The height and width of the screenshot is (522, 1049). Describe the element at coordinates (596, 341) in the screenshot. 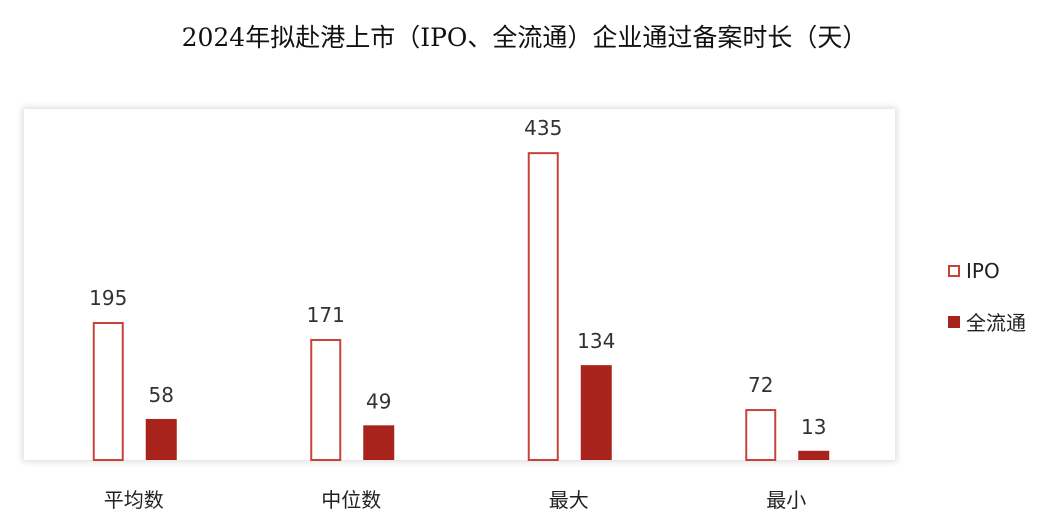

I see `data-label: 134` at that location.